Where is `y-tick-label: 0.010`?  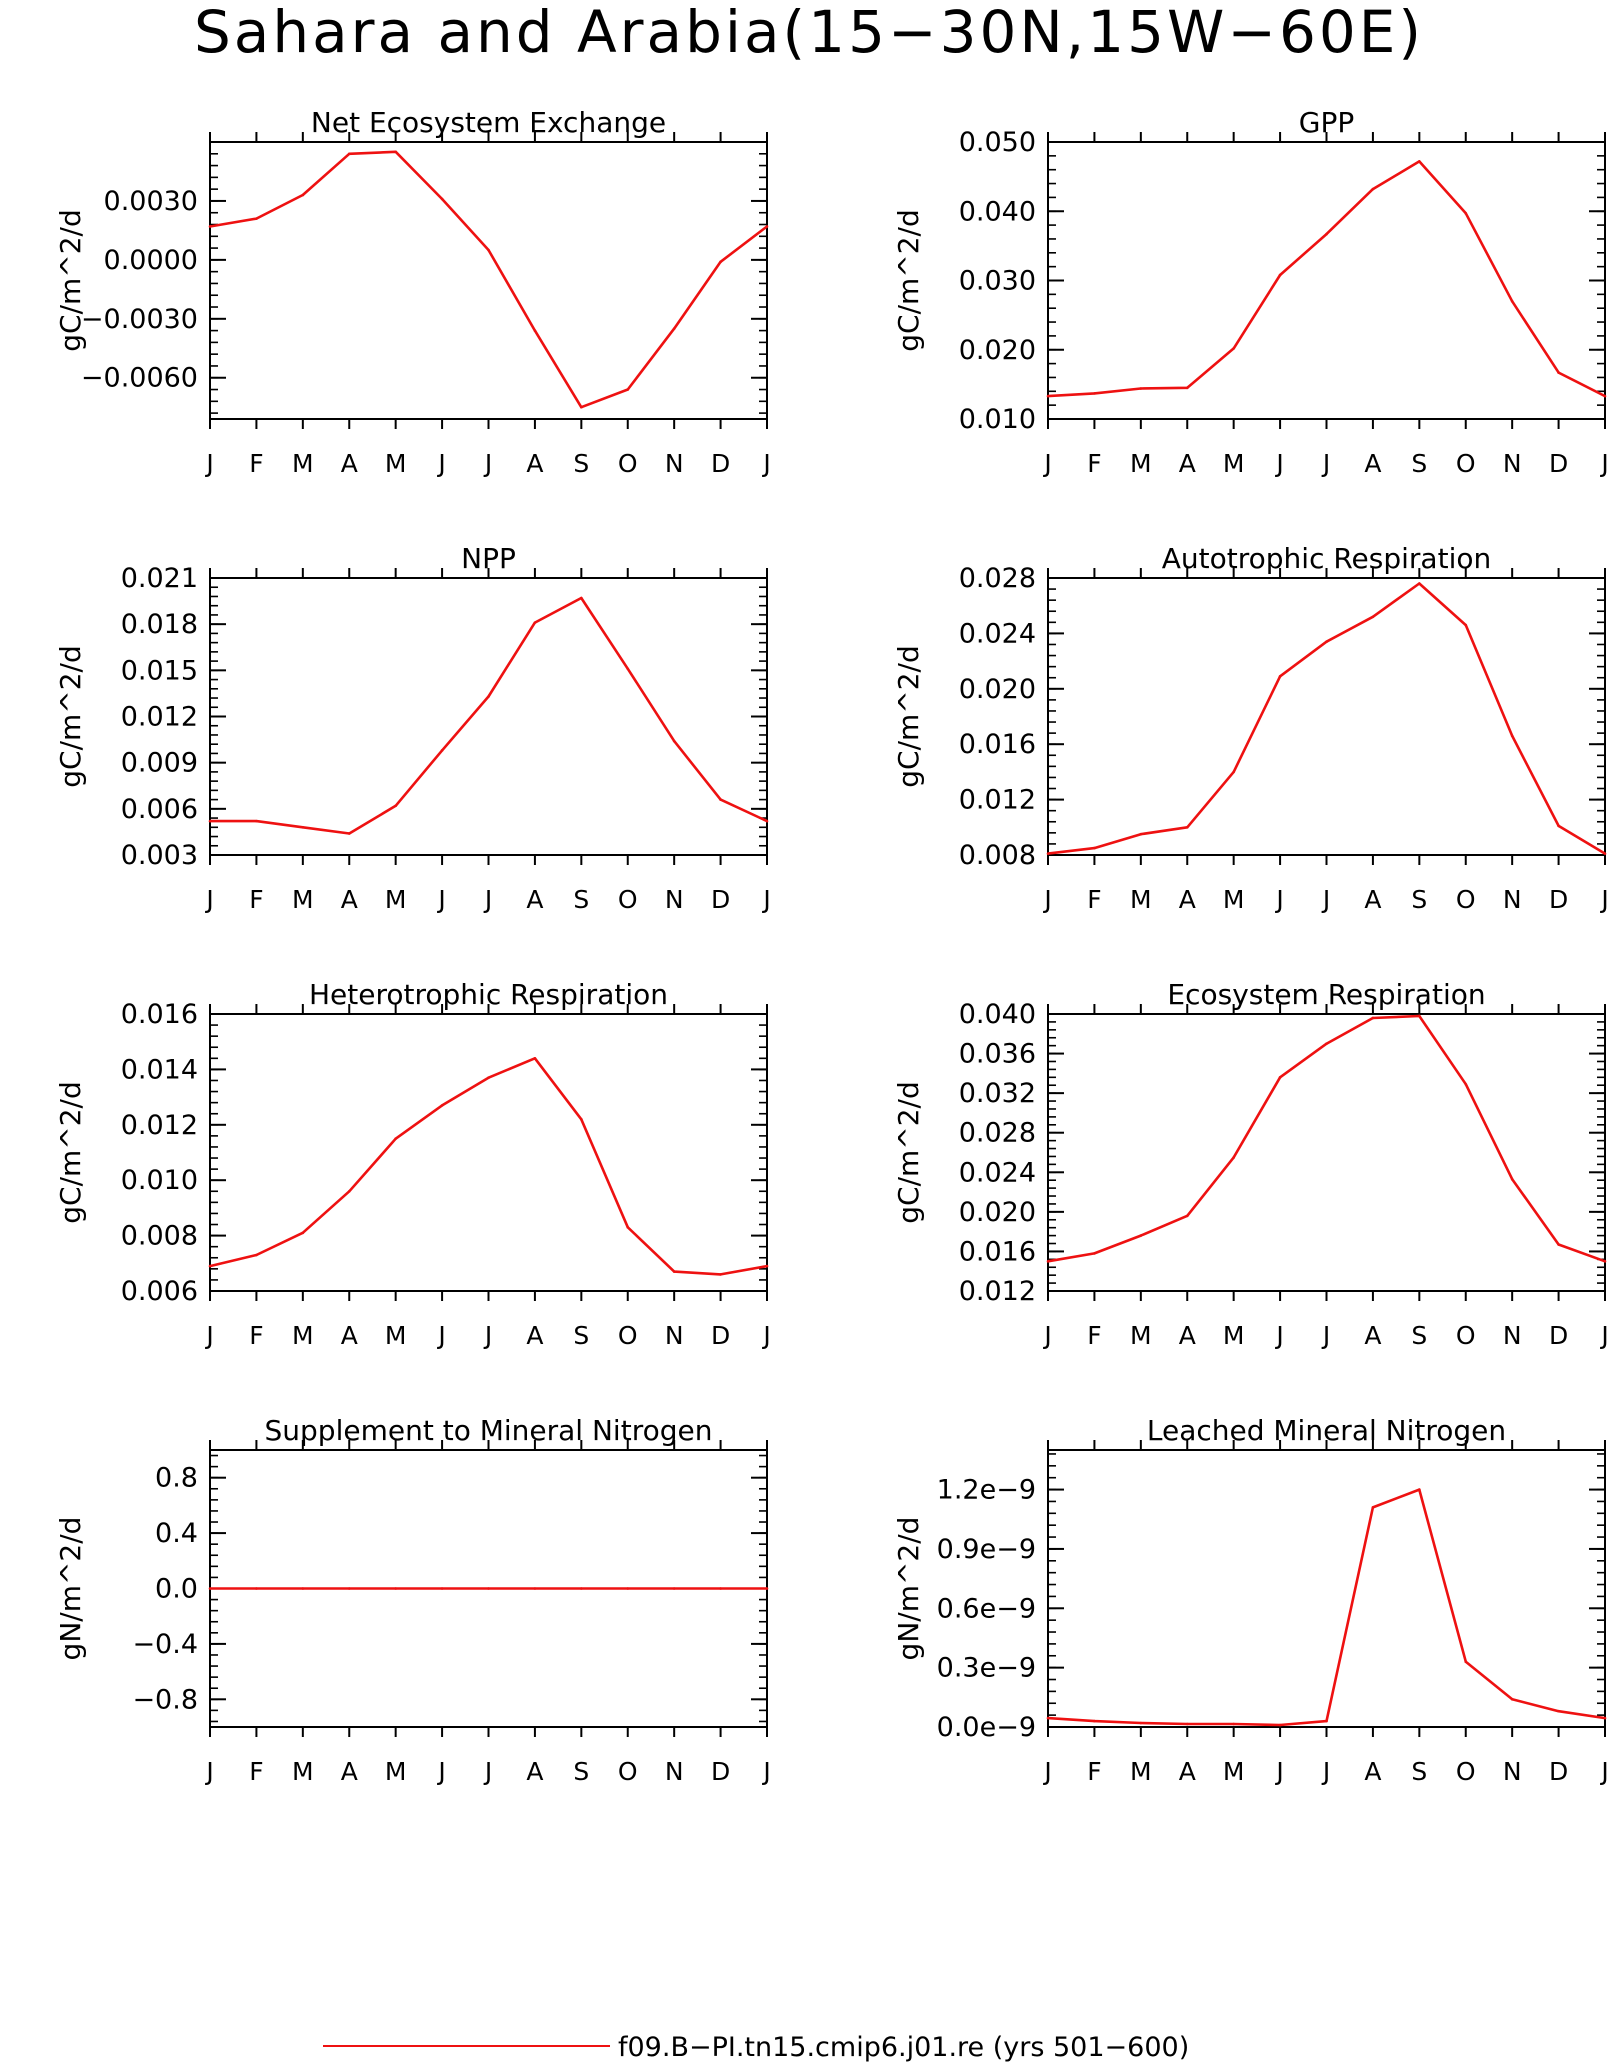
y-tick-label: 0.010 is located at coordinates (159, 1180).